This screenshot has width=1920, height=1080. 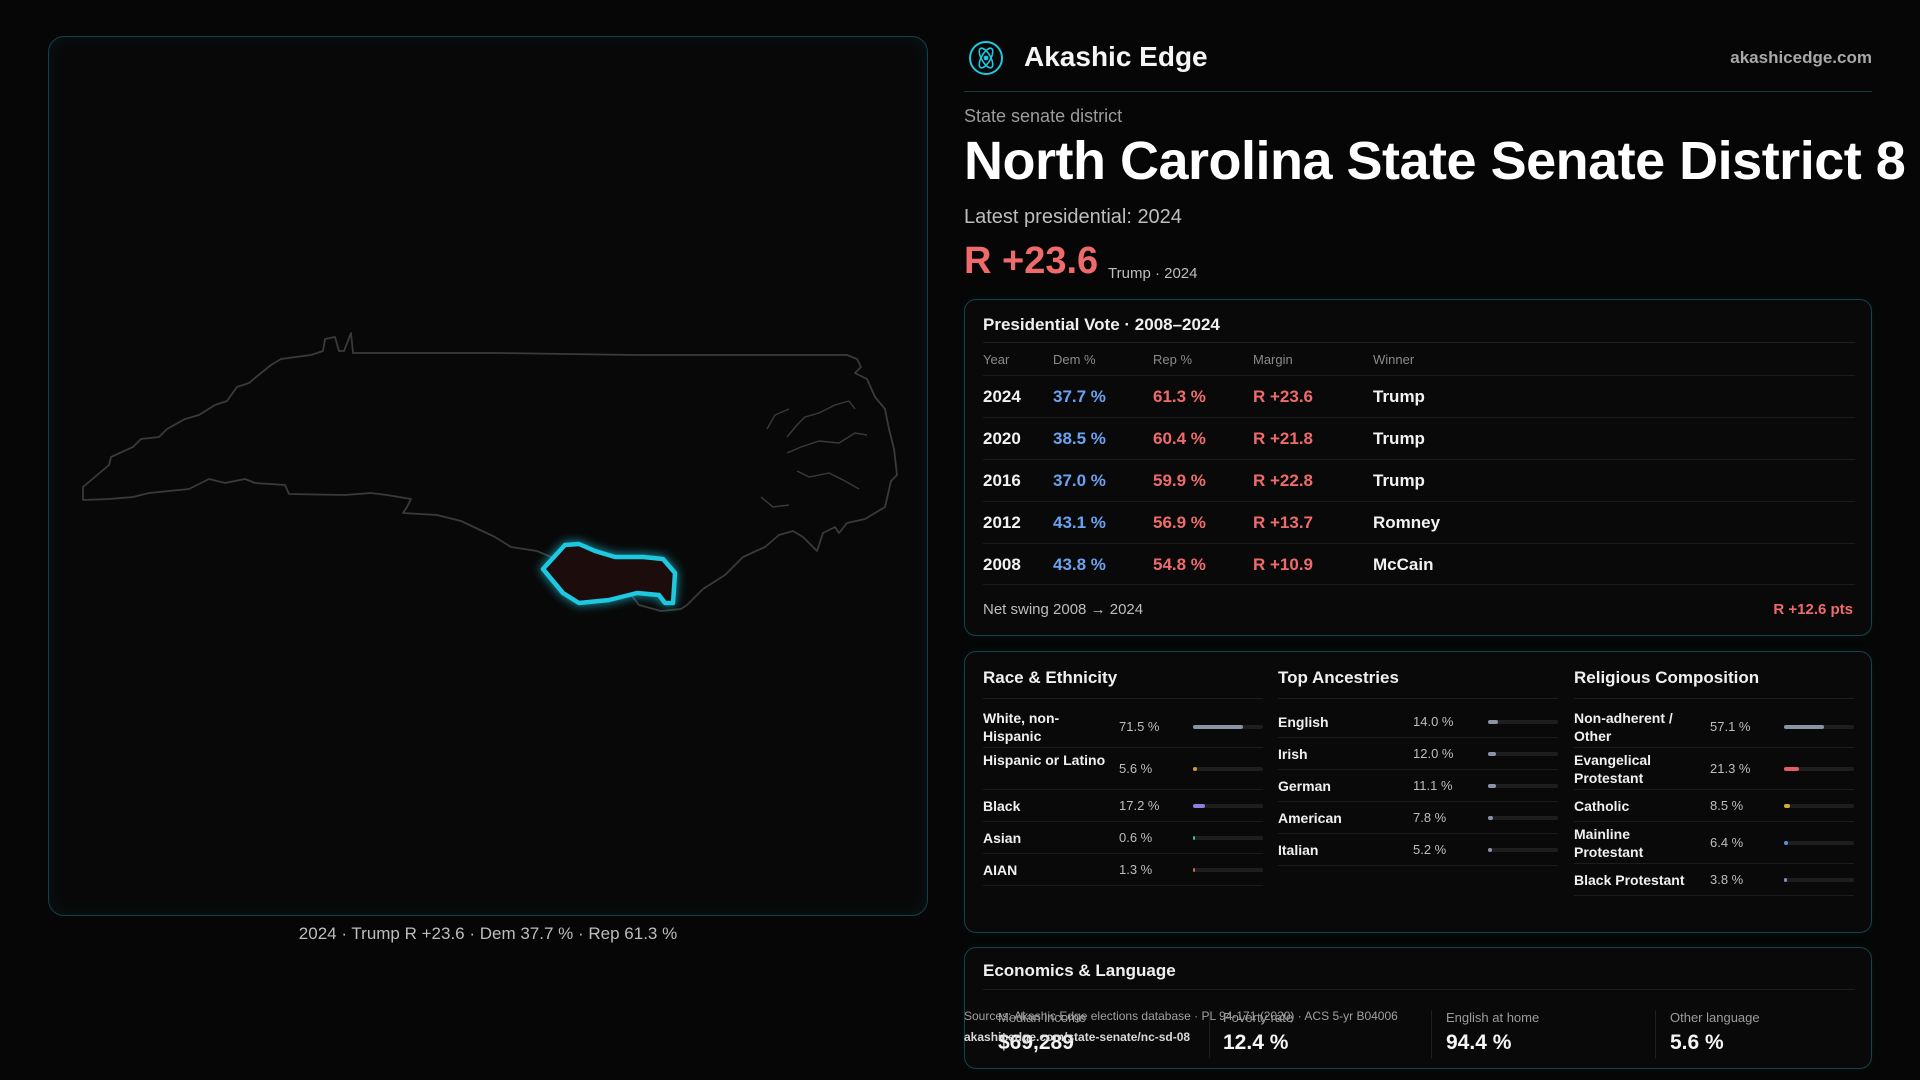 What do you see at coordinates (1002, 564) in the screenshot?
I see `row-year: 2008` at bounding box center [1002, 564].